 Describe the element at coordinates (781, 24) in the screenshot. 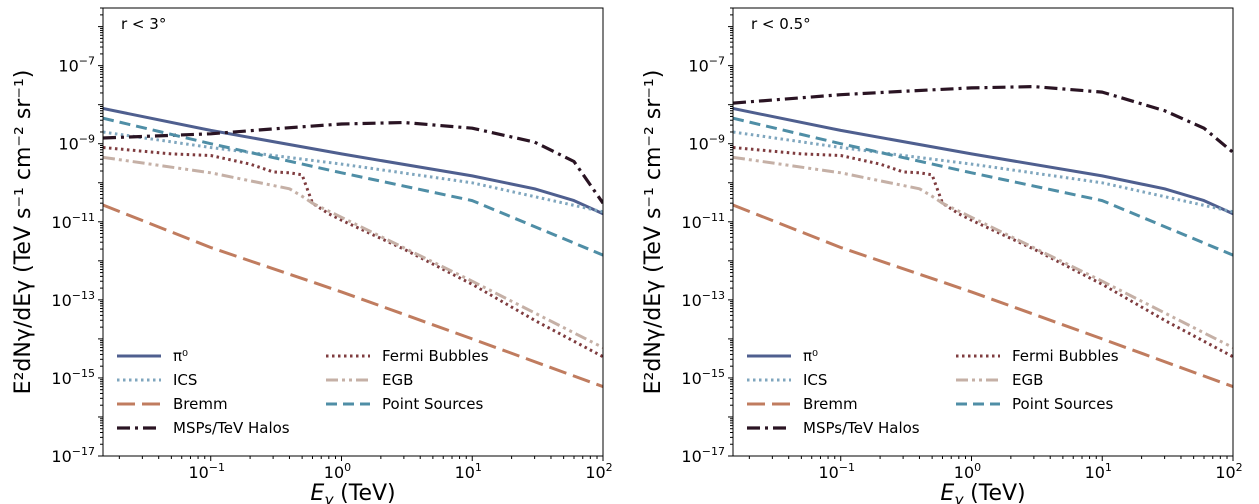

I see `region-annotation: r < 0.5°` at that location.